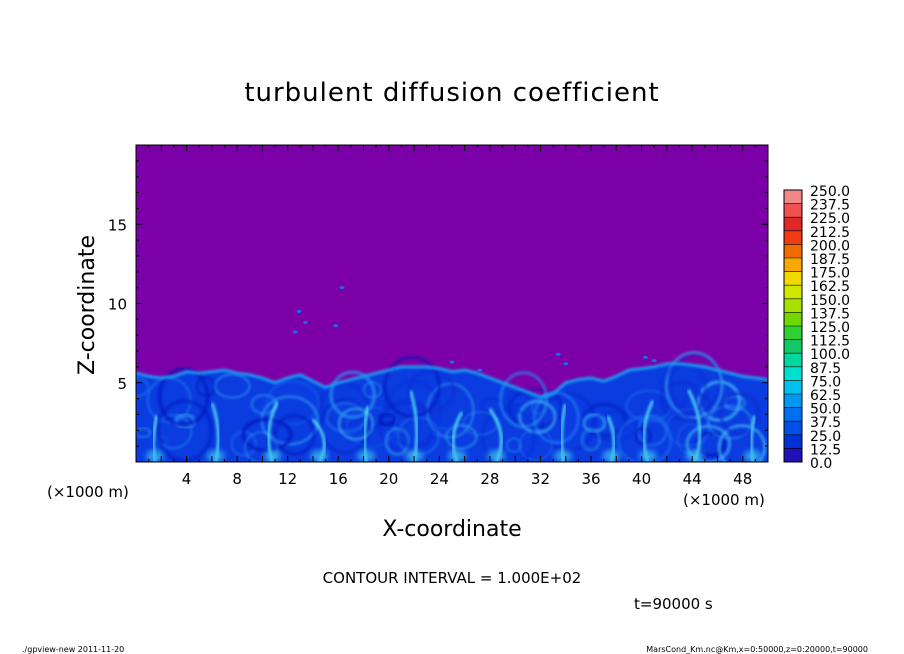  Describe the element at coordinates (237, 479) in the screenshot. I see `x-tick-label: 8` at that location.